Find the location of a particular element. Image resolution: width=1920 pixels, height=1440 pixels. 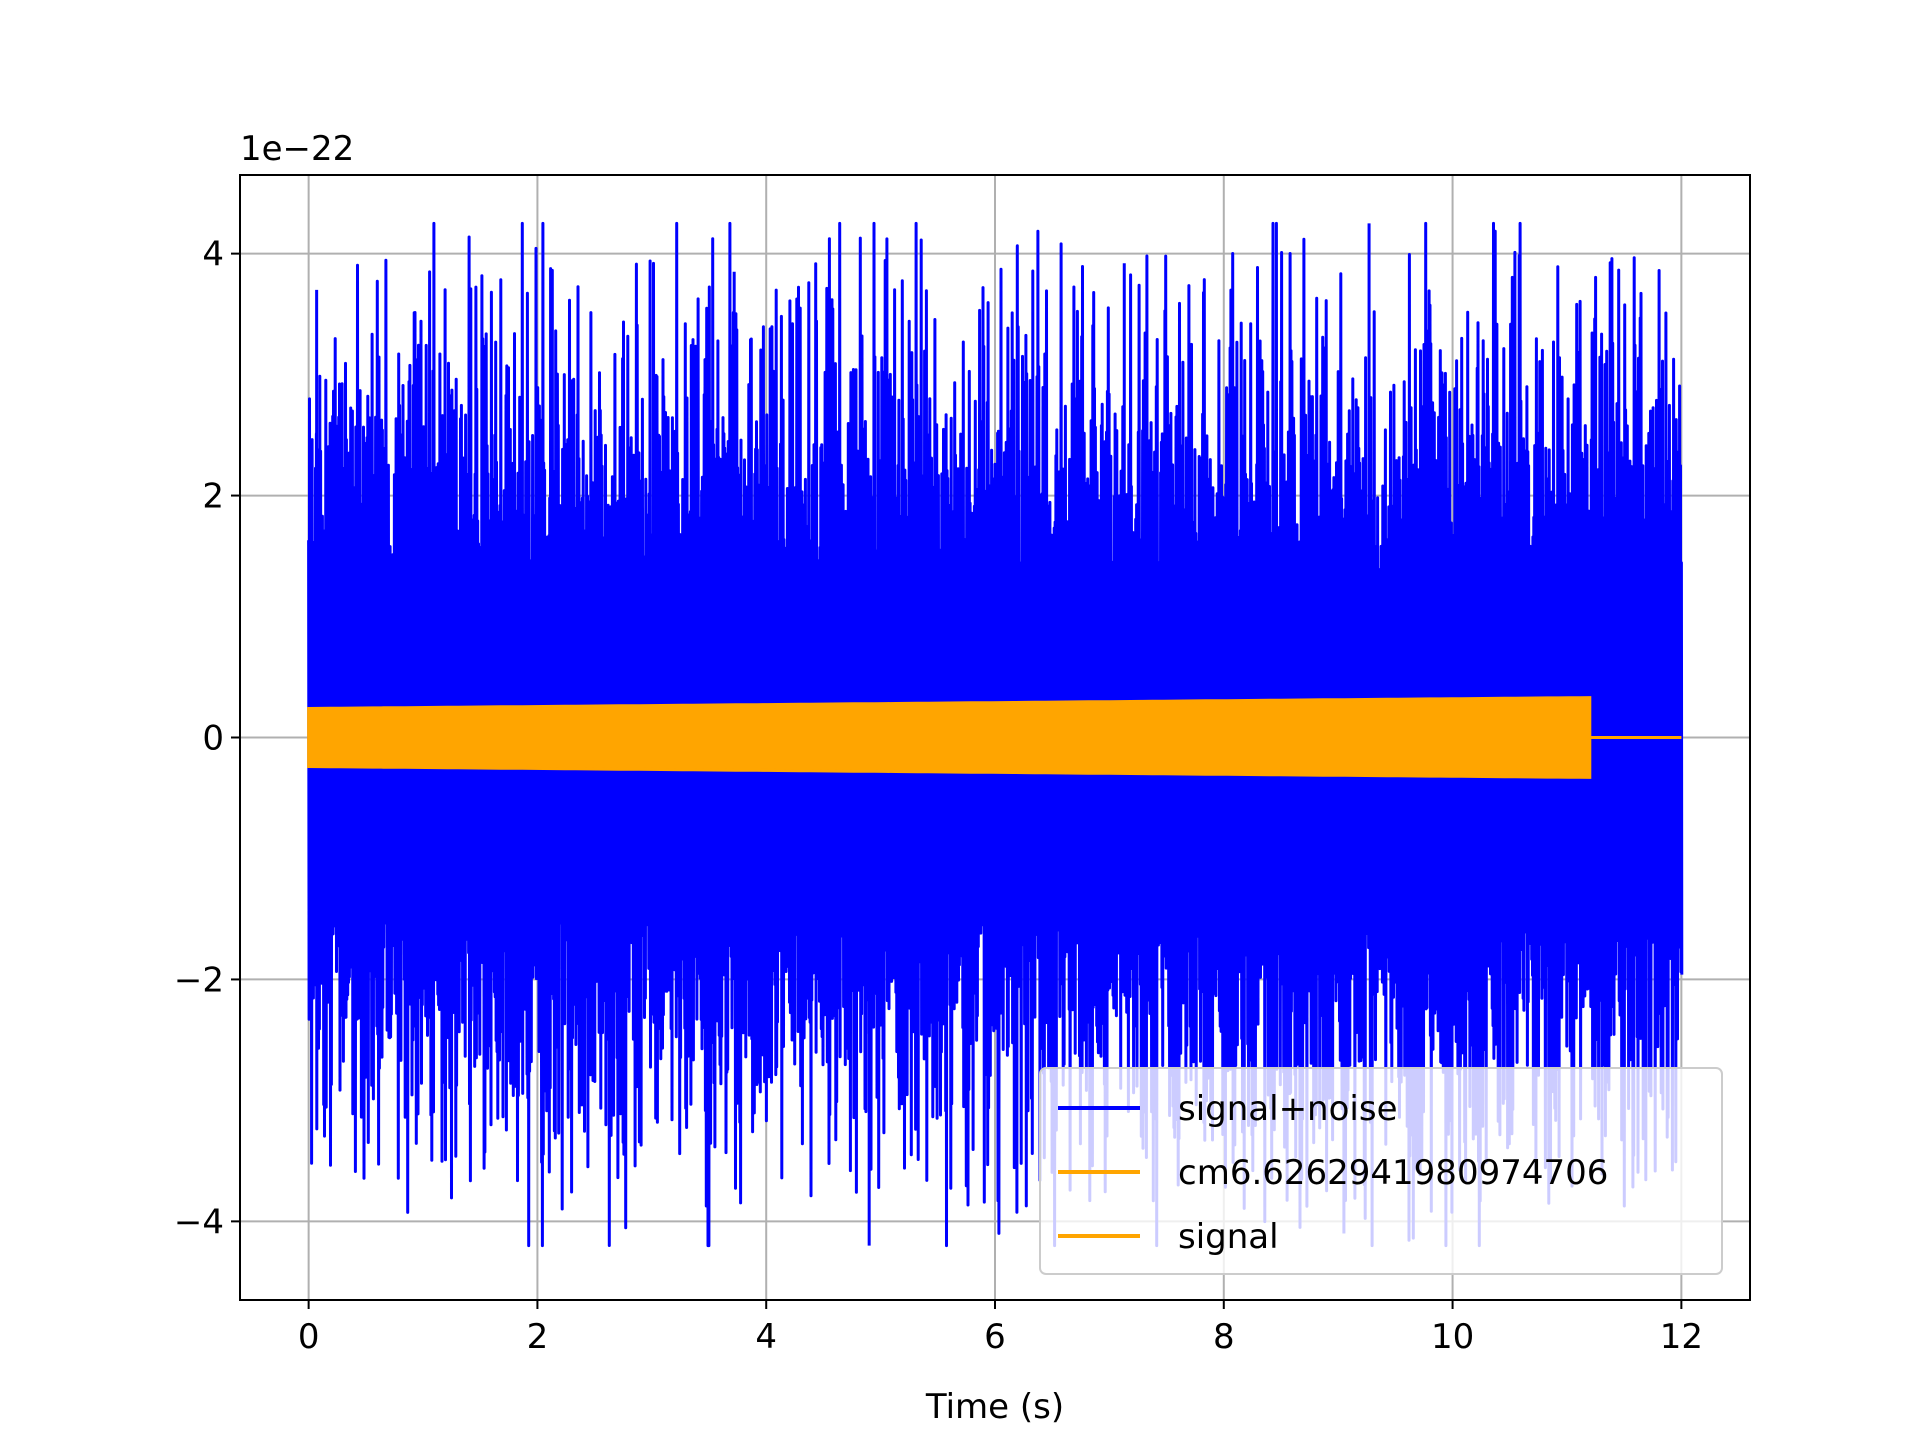

x-axis-label: Time (s) is located at coordinates (994, 1407).